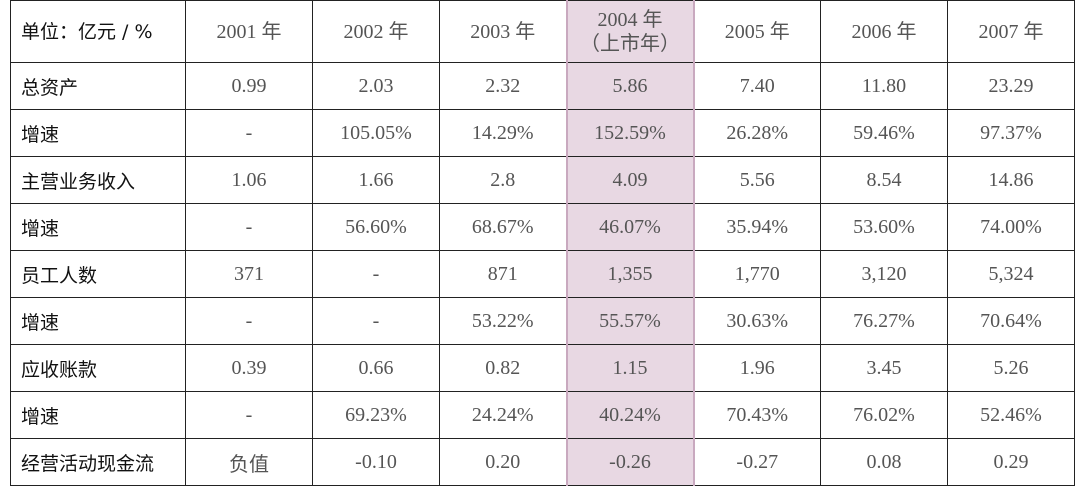 This screenshot has height=492, width=1080. I want to click on table-row: 应收账款 0.39 0.66 0.82 1.15 1.96 3.45 5.26, so click(542, 368).